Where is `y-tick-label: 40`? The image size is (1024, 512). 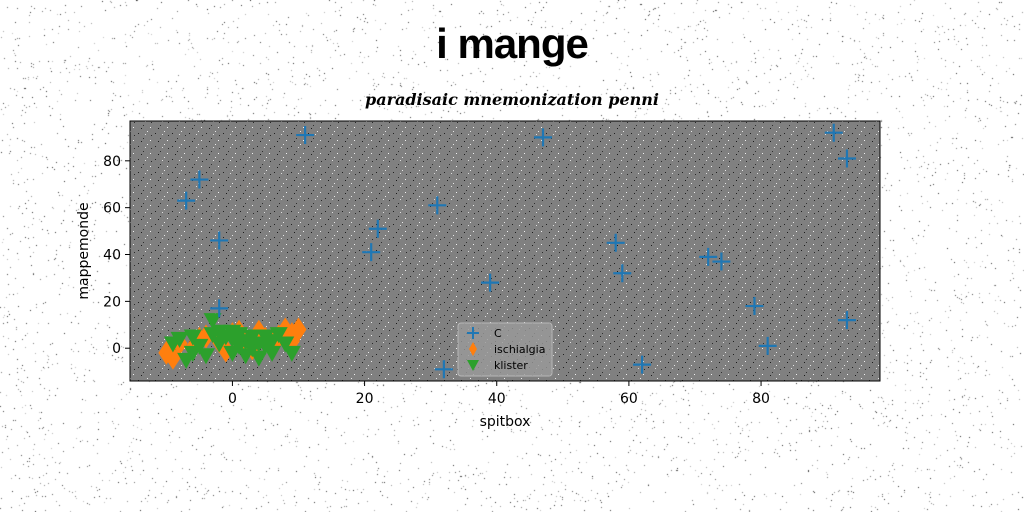
y-tick-label: 40 is located at coordinates (112, 256).